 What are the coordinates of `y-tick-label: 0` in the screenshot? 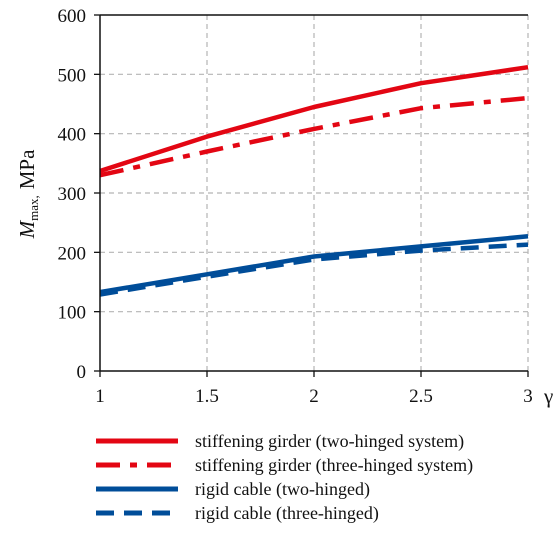 It's located at (82, 372).